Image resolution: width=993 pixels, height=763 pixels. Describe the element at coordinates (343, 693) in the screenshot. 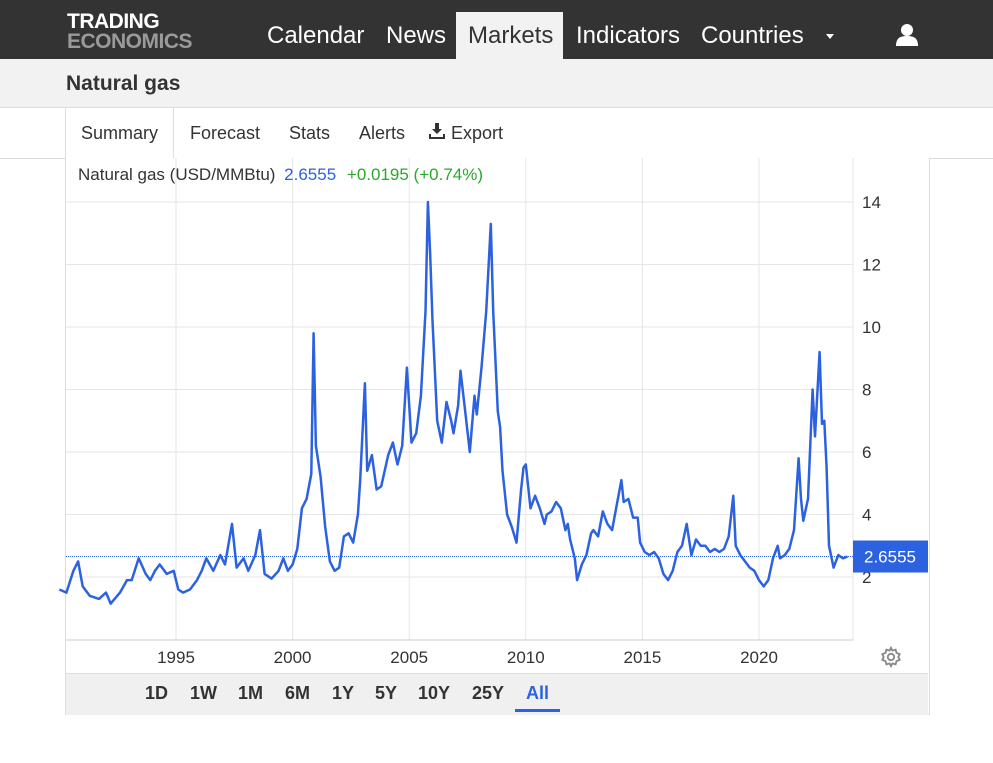

I see `range-1y-button: 1Y` at that location.